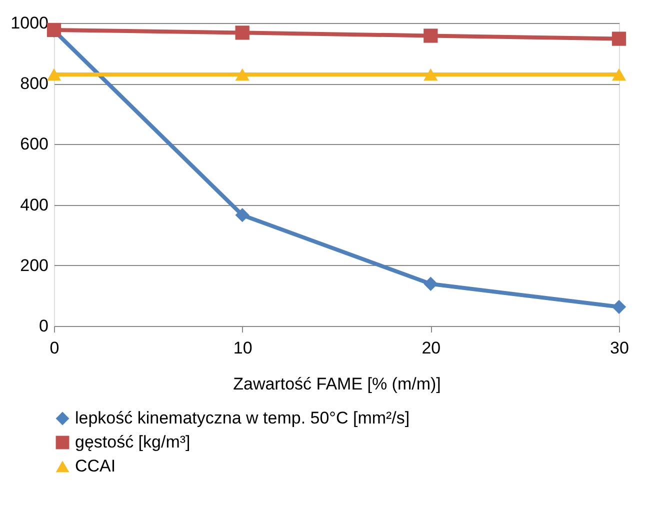  What do you see at coordinates (43, 326) in the screenshot?
I see `y-tick-label: 0` at bounding box center [43, 326].